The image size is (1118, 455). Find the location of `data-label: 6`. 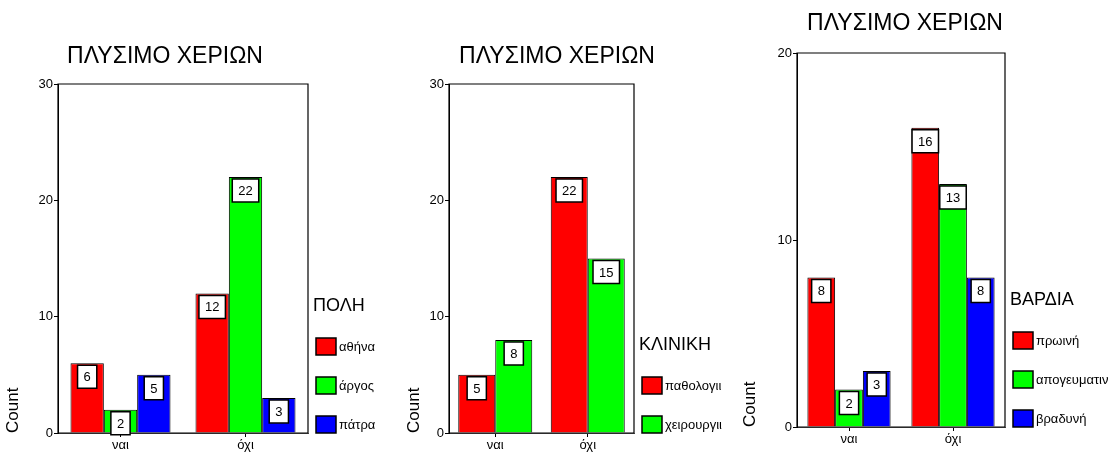

data-label: 6 is located at coordinates (87, 377).